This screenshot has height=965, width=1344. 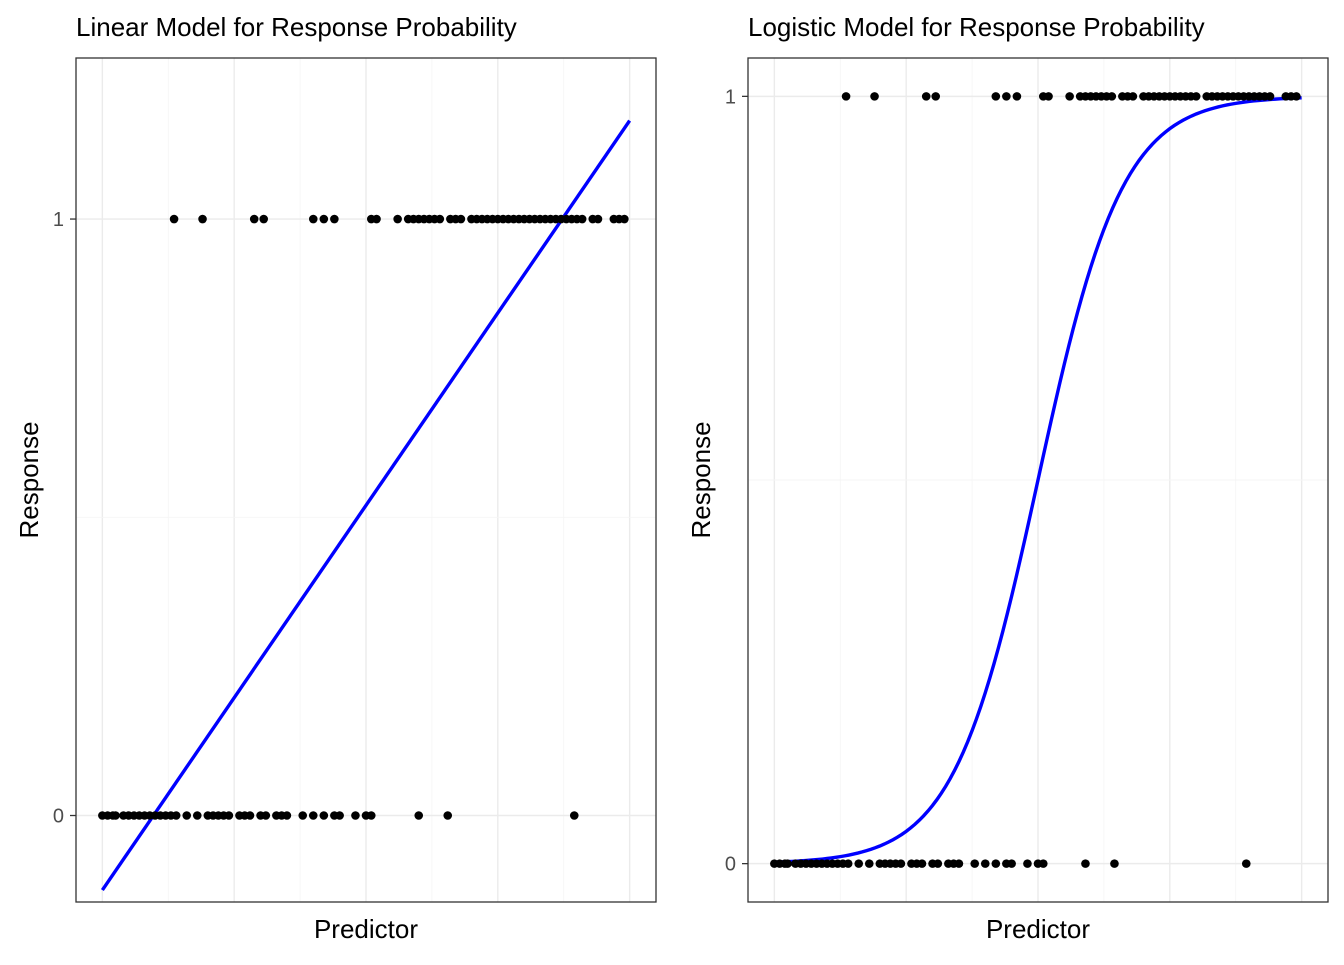 I want to click on chart-title: Logistic Model for Response Probability, so click(x=976, y=27).